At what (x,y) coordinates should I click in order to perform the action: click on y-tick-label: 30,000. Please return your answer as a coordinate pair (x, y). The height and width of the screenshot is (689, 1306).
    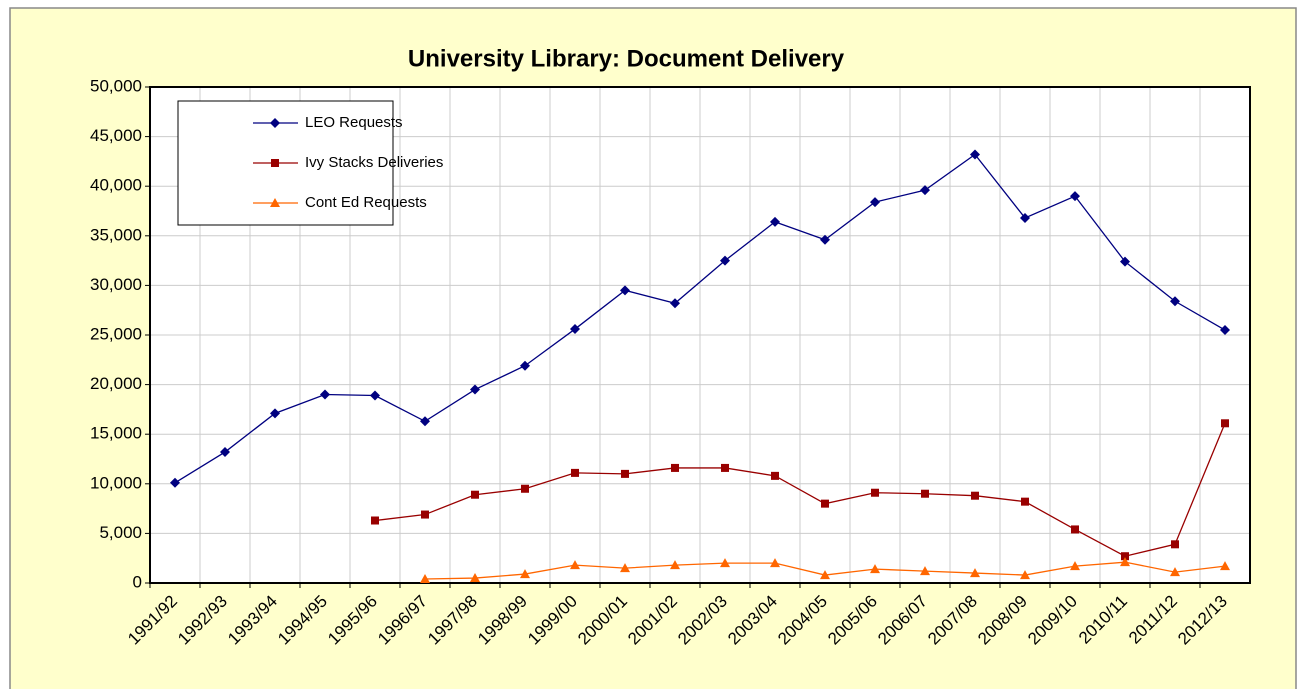
    Looking at the image, I should click on (116, 284).